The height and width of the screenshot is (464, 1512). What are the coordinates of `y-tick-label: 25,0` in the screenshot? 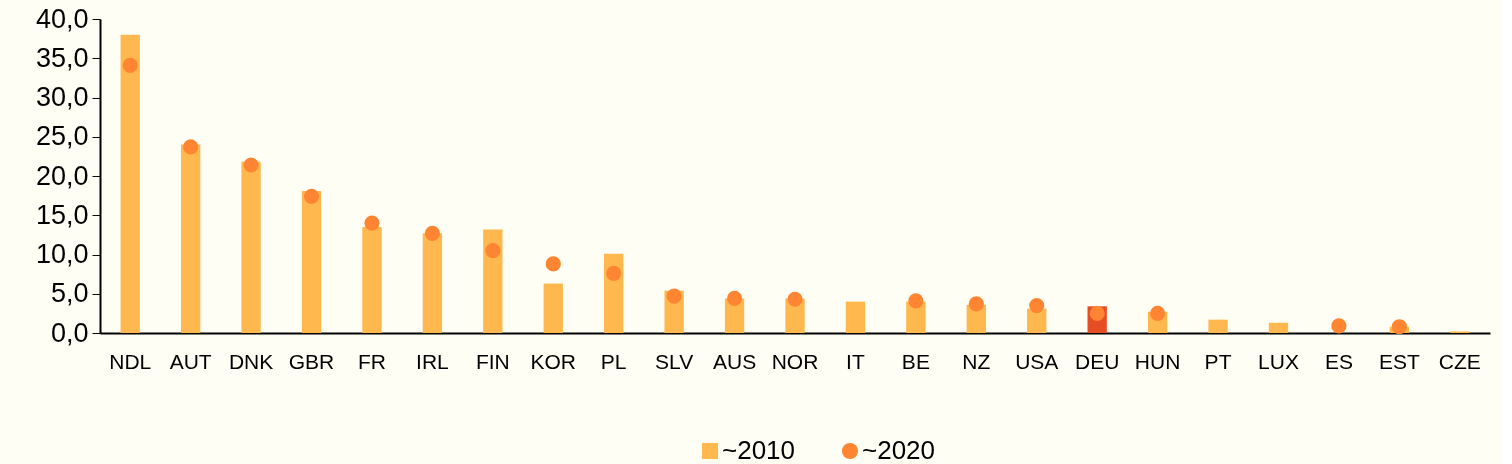 It's located at (62, 136).